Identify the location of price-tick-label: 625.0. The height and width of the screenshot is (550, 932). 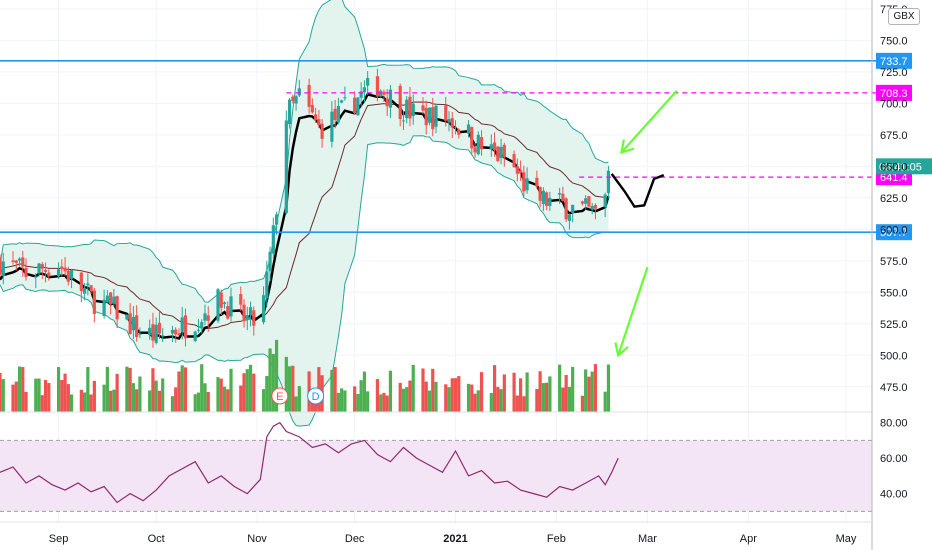
(894, 199).